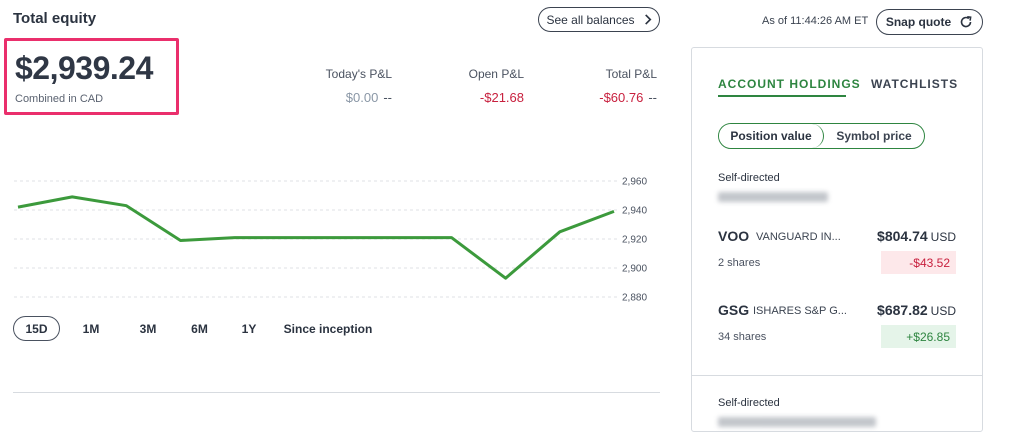 The image size is (1024, 442). Describe the element at coordinates (36, 328) in the screenshot. I see `range-15d: 15D` at that location.